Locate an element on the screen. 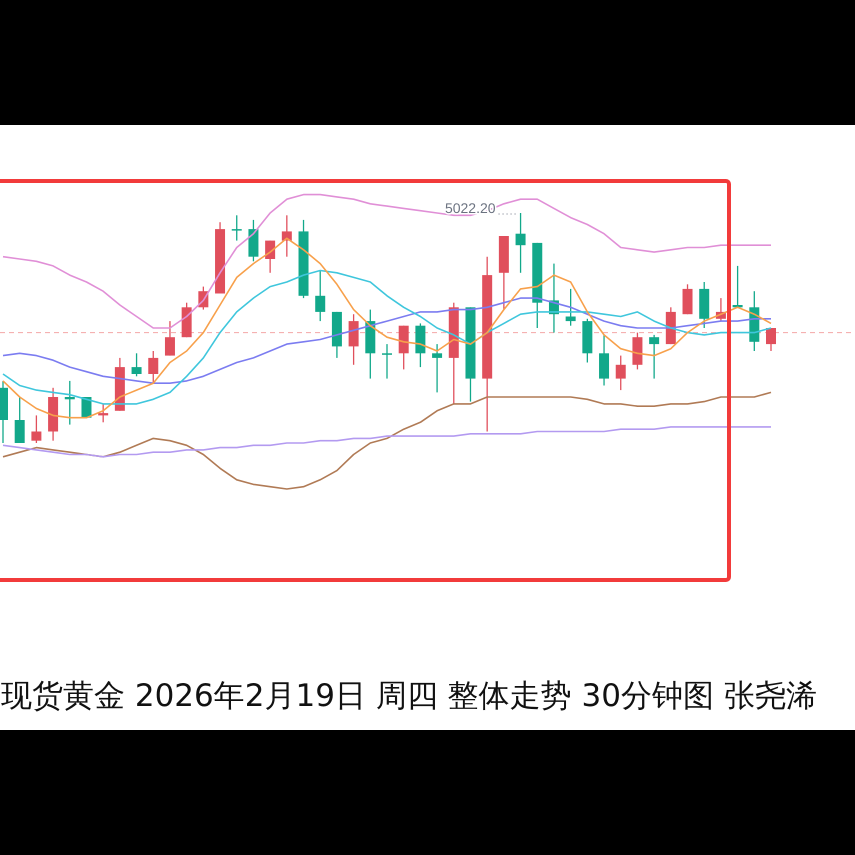 Image resolution: width=855 pixels, height=855 pixels. annotation: 5022.20 is located at coordinates (470, 208).